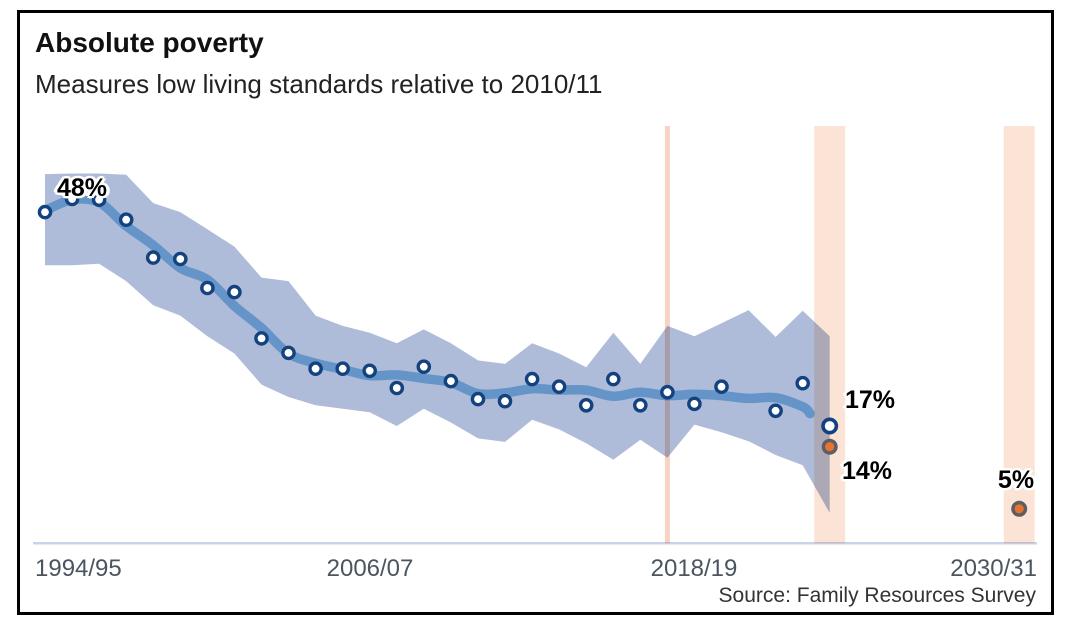 The height and width of the screenshot is (632, 1068). I want to click on x-tick-2030-31: 2030/31, so click(993, 568).